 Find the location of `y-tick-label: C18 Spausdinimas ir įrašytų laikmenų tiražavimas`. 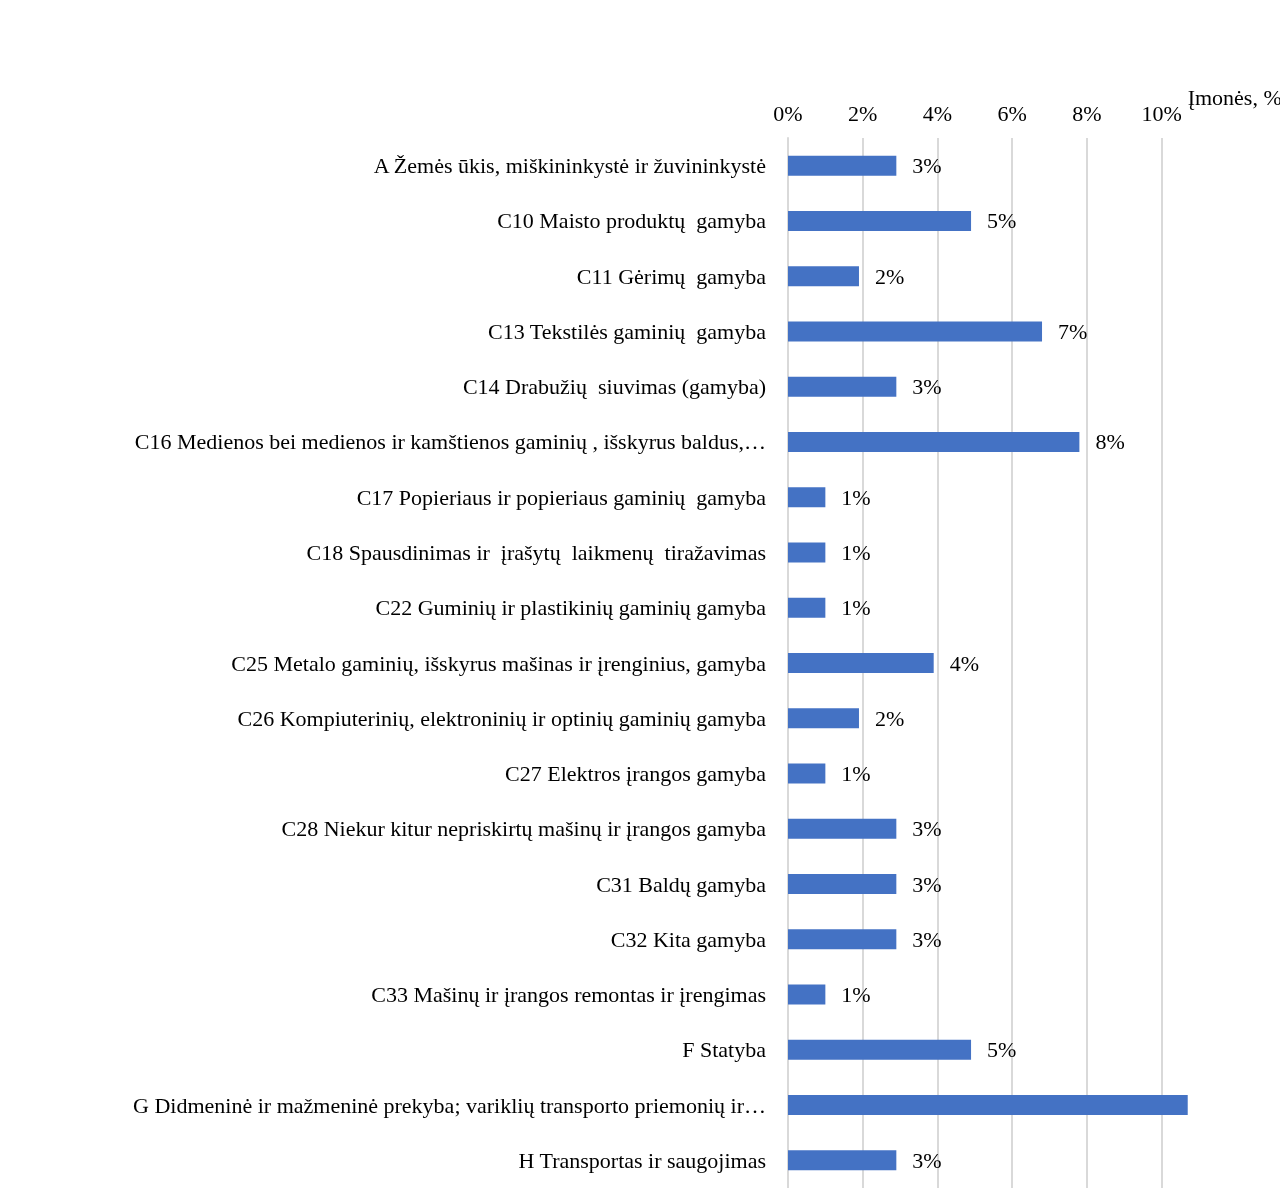

y-tick-label: C18 Spausdinimas ir įrašytų laikmenų tiražavimas is located at coordinates (536, 552).